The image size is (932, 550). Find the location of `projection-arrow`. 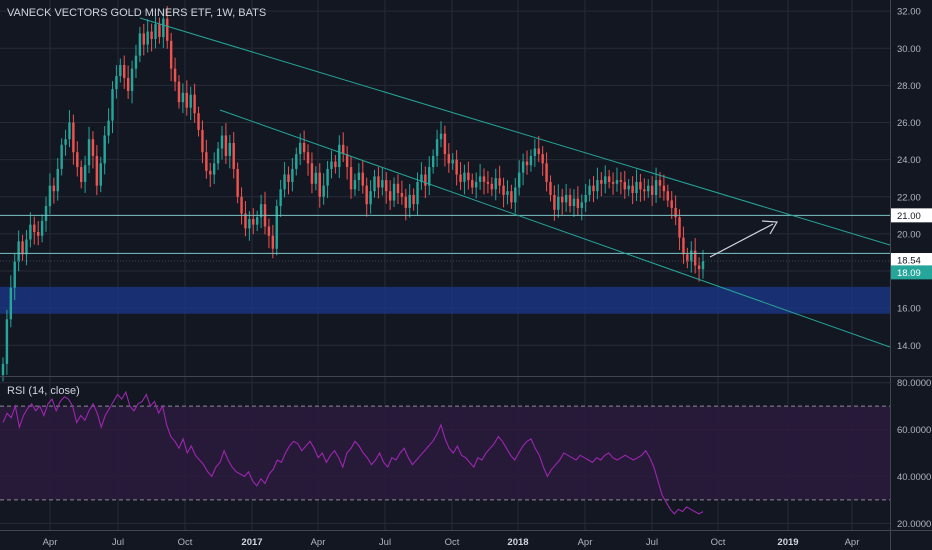

projection-arrow is located at coordinates (741, 240).